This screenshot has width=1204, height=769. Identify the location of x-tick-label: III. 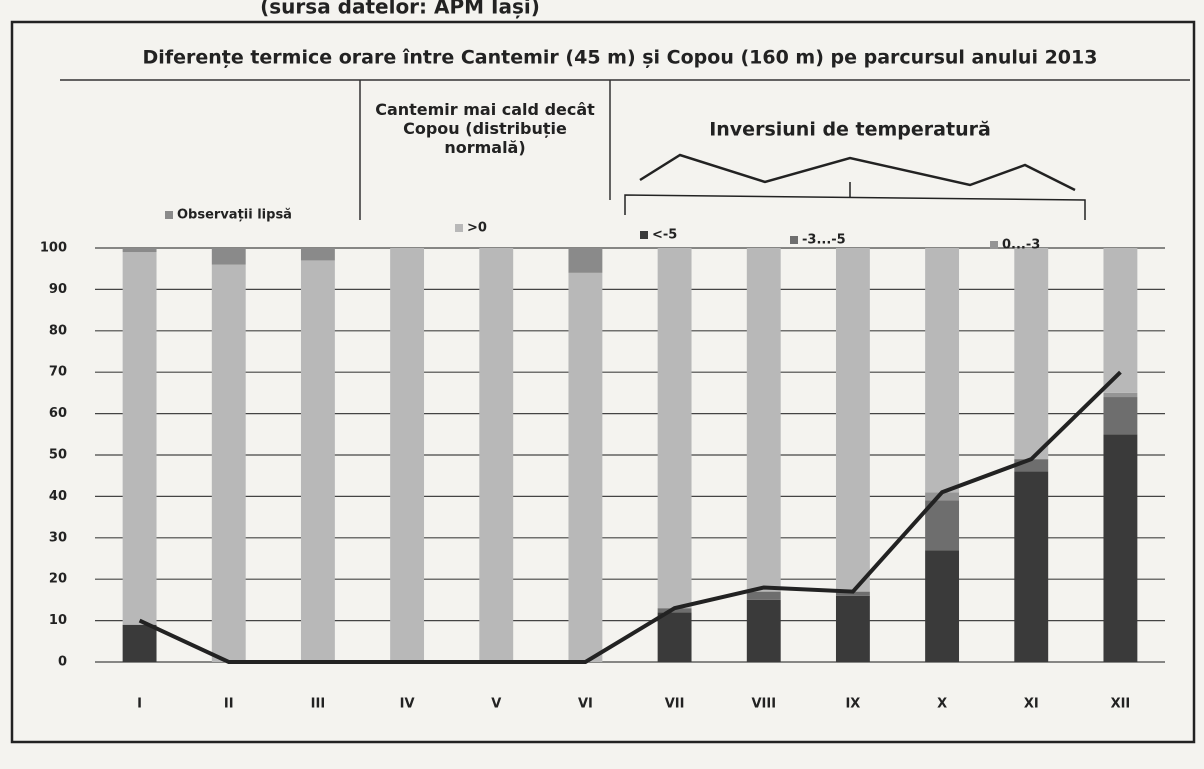
(318, 704).